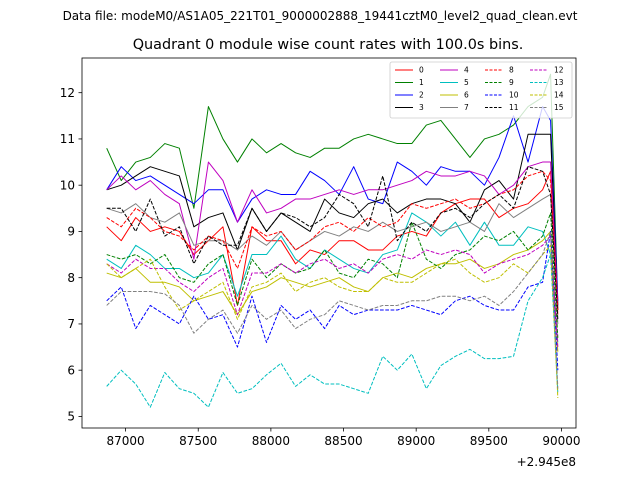  Describe the element at coordinates (559, 70) in the screenshot. I see `legend-label-12: 12` at that location.